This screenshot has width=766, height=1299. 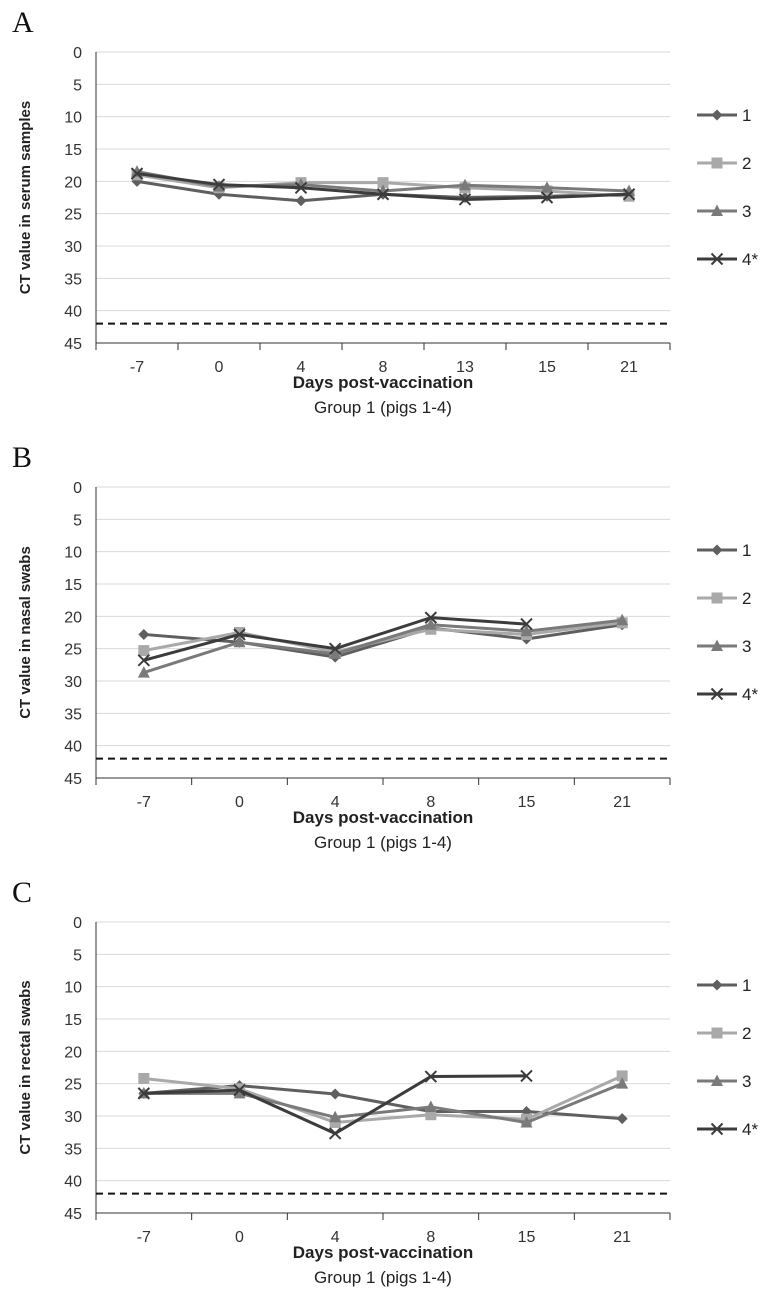 What do you see at coordinates (23, 22) in the screenshot?
I see `panel-letter: A` at bounding box center [23, 22].